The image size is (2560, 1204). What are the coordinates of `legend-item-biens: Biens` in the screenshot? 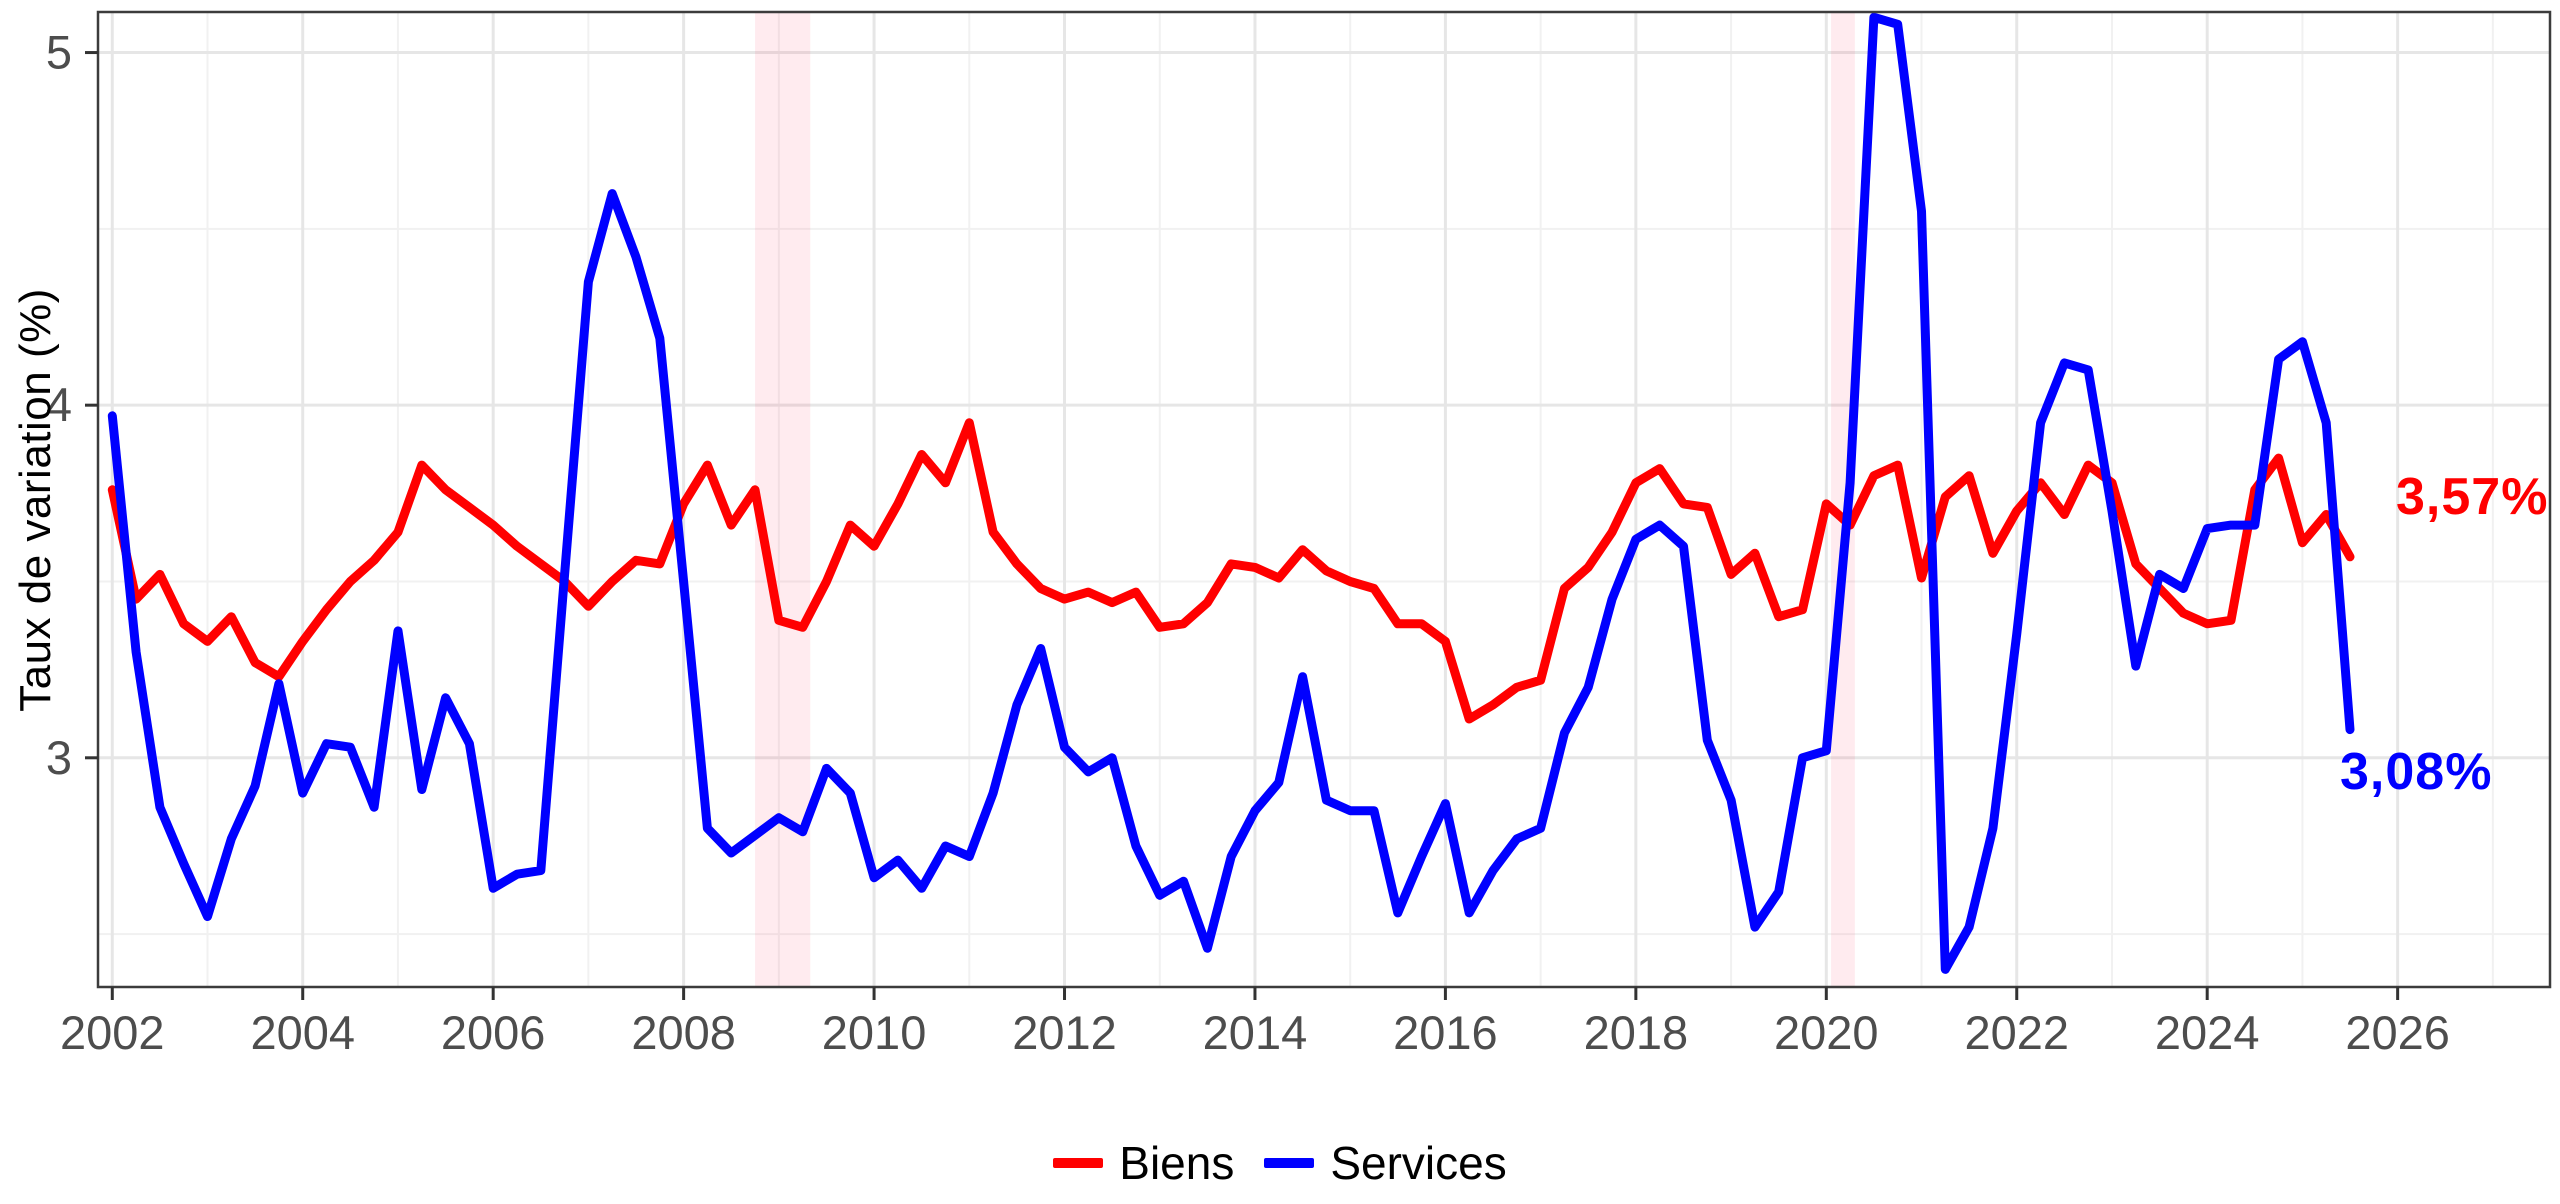 It's located at (1143, 1163).